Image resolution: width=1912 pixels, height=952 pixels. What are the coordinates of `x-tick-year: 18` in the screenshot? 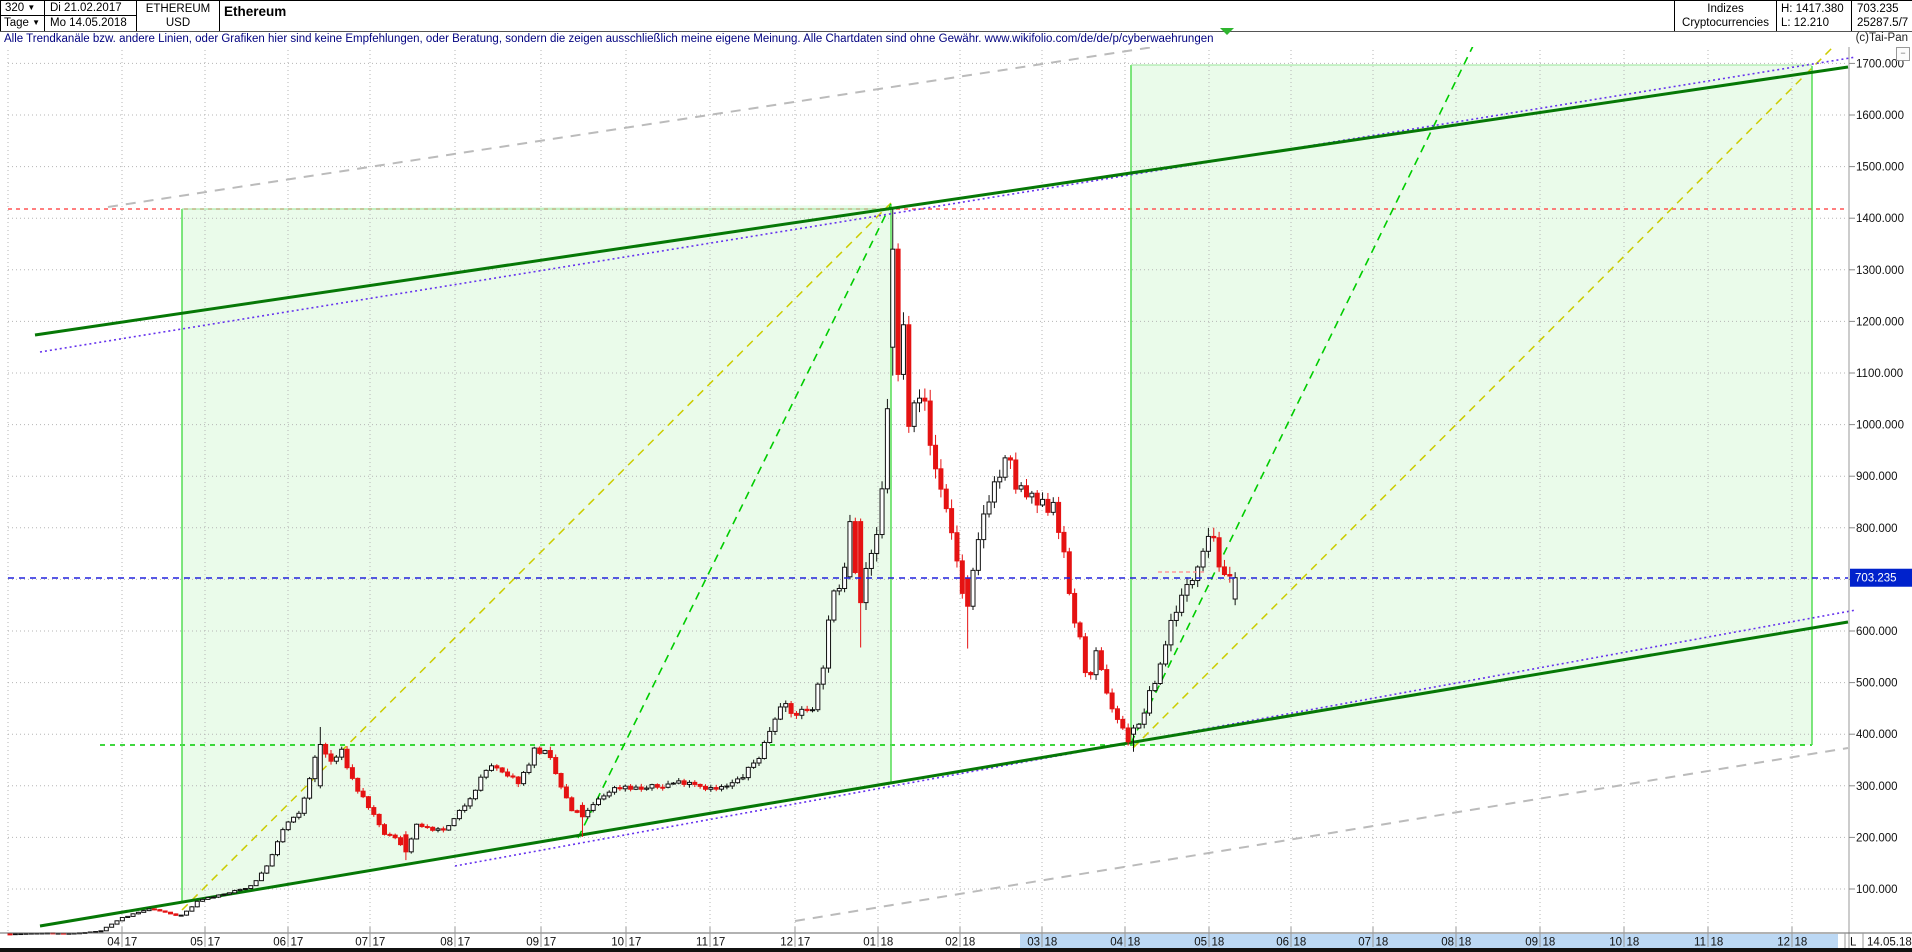 It's located at (1134, 943).